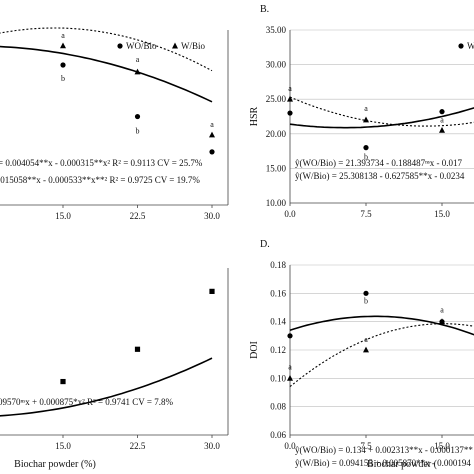 The image size is (474, 474). I want to click on y-tick-label: 15.00, so click(276, 168).